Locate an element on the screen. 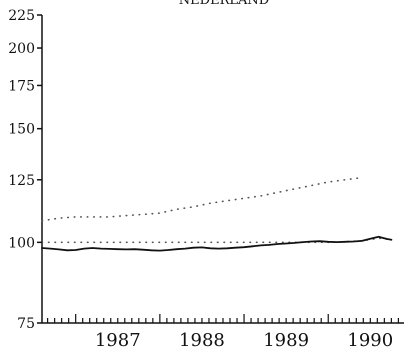 Image resolution: width=405 pixels, height=352 pixels. y-tick-label: 100 is located at coordinates (21, 243).